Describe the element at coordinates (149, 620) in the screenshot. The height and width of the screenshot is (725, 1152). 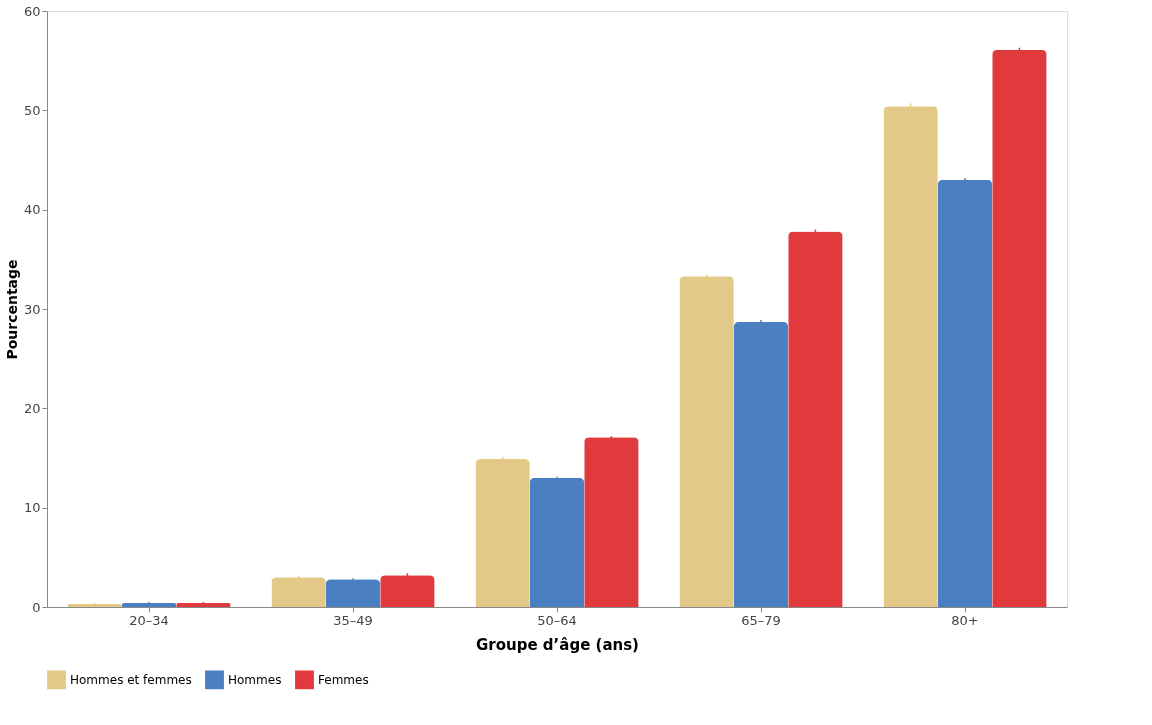
I see `x-tick-label: 20–34` at that location.